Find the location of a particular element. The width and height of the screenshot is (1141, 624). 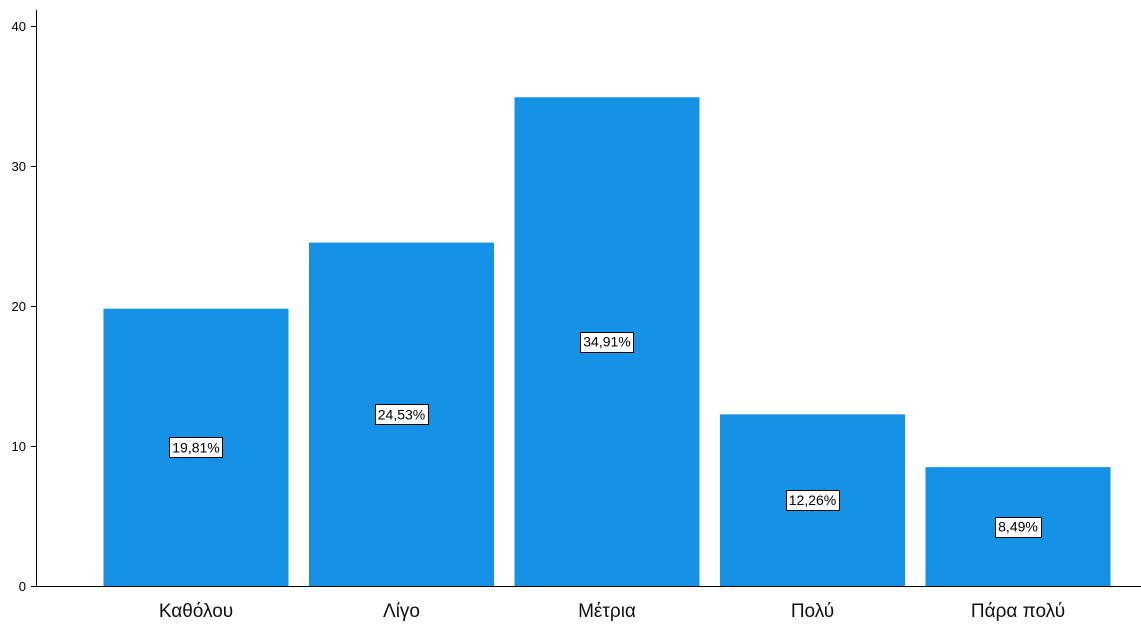

x-tick-label: Μέτρια is located at coordinates (607, 611).